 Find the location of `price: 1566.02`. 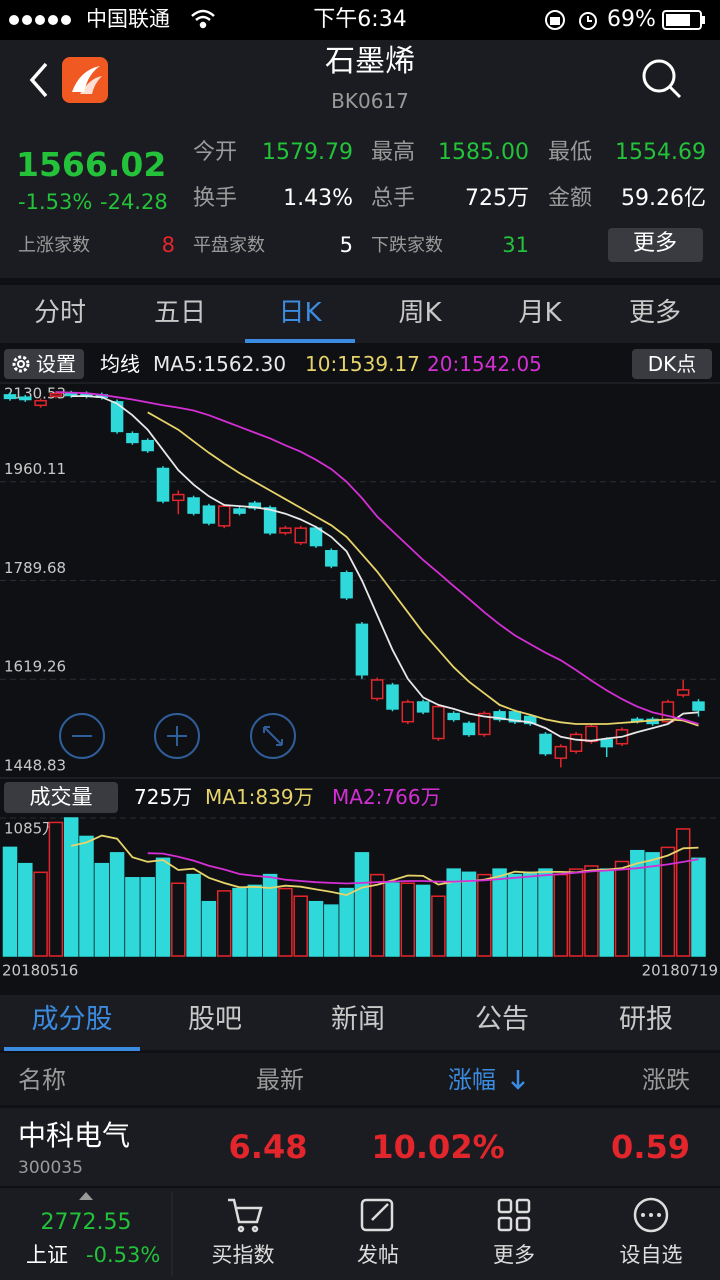

price: 1566.02 is located at coordinates (91, 164).